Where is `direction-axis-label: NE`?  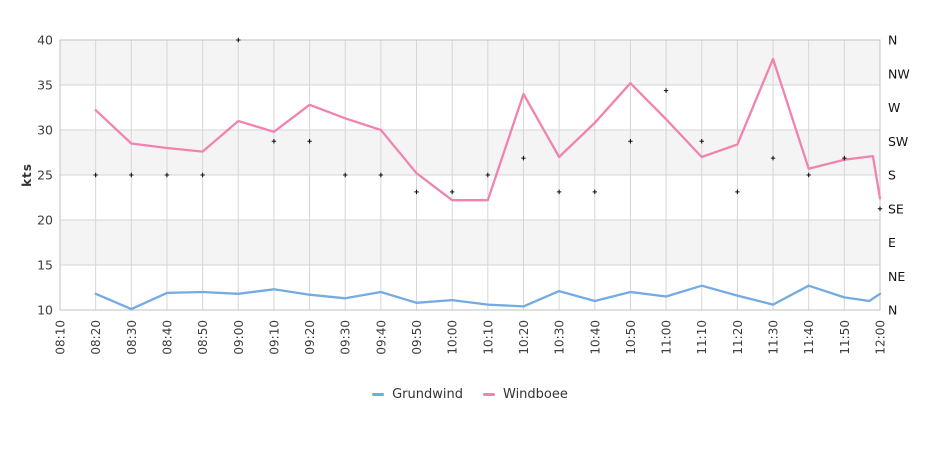 direction-axis-label: NE is located at coordinates (896, 276).